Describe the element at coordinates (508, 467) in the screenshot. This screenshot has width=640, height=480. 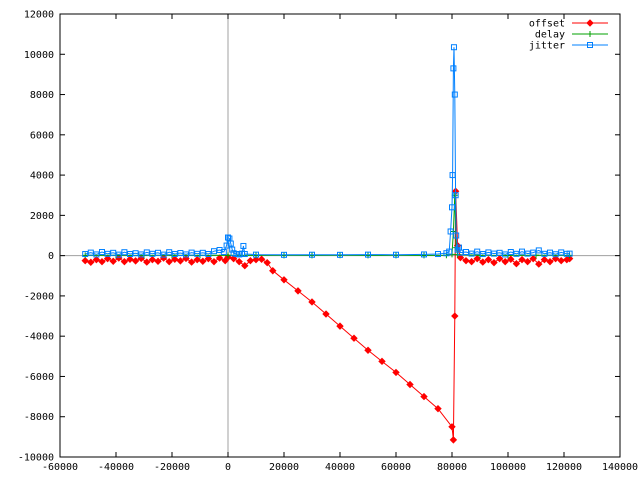
I see `x-tick-label: 100000` at that location.